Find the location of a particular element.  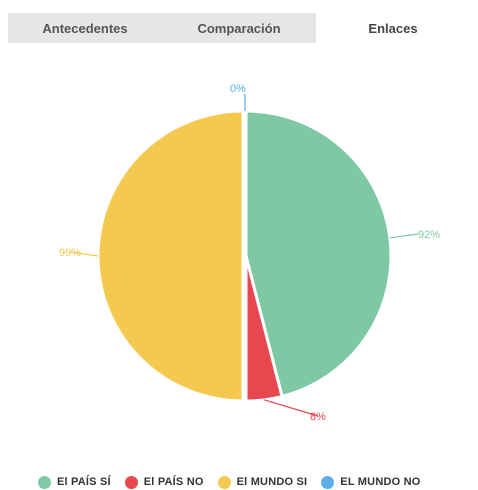

legend-item-el-mundo-si: El MUNDO SI is located at coordinates (262, 482).